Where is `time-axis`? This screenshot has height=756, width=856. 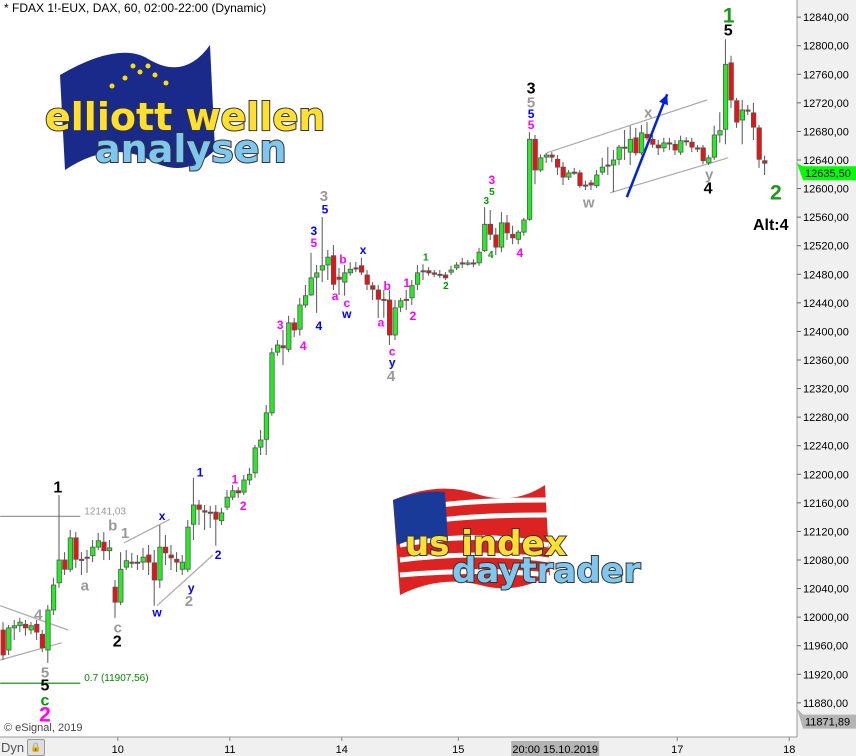 time-axis is located at coordinates (428, 746).